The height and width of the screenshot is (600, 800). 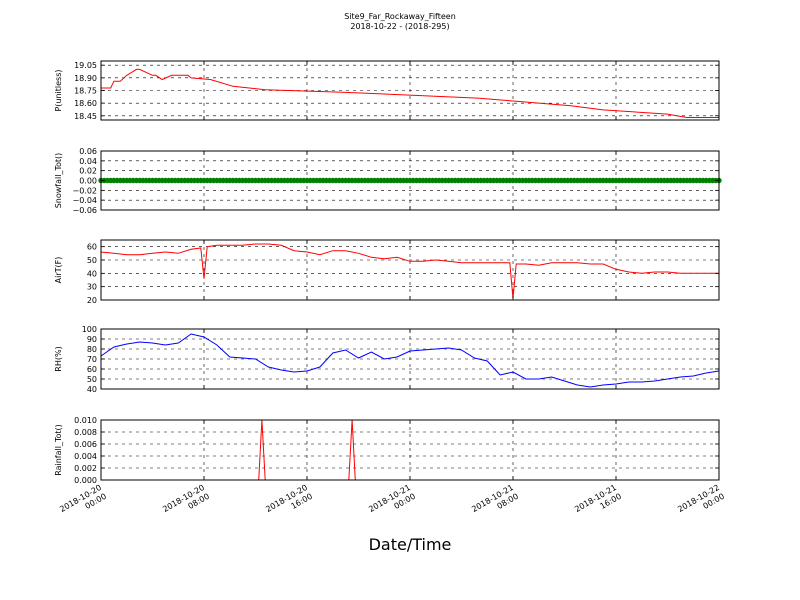 What do you see at coordinates (85, 65) in the screenshot?
I see `y-tick-label: 19.05` at bounding box center [85, 65].